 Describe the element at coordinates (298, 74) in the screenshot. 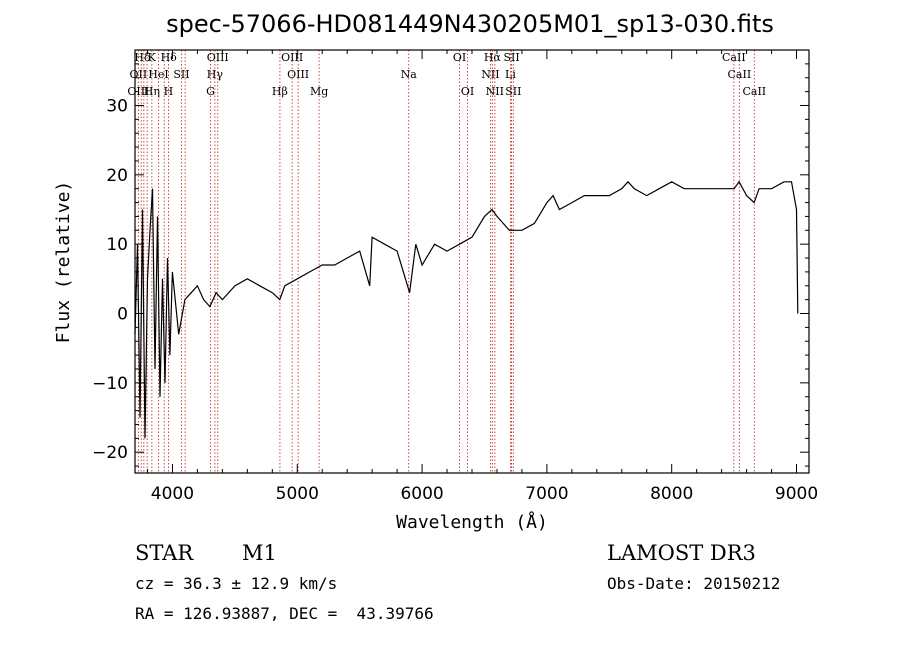

I see `line-label-13: OIII` at that location.